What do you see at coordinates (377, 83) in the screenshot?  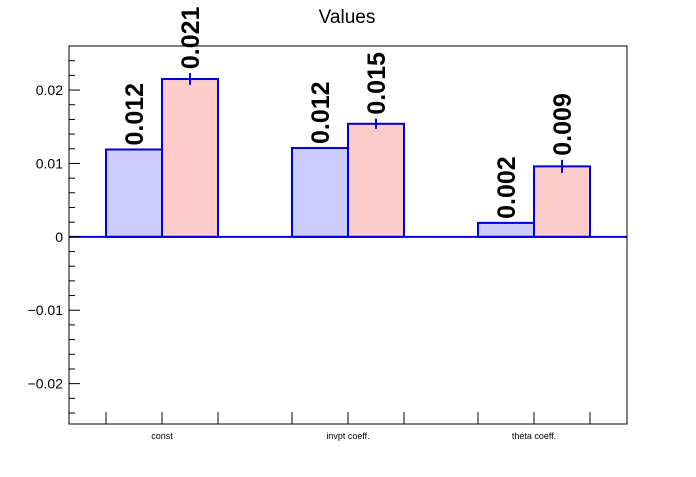 I see `value-label-series2-1: 0.015` at bounding box center [377, 83].